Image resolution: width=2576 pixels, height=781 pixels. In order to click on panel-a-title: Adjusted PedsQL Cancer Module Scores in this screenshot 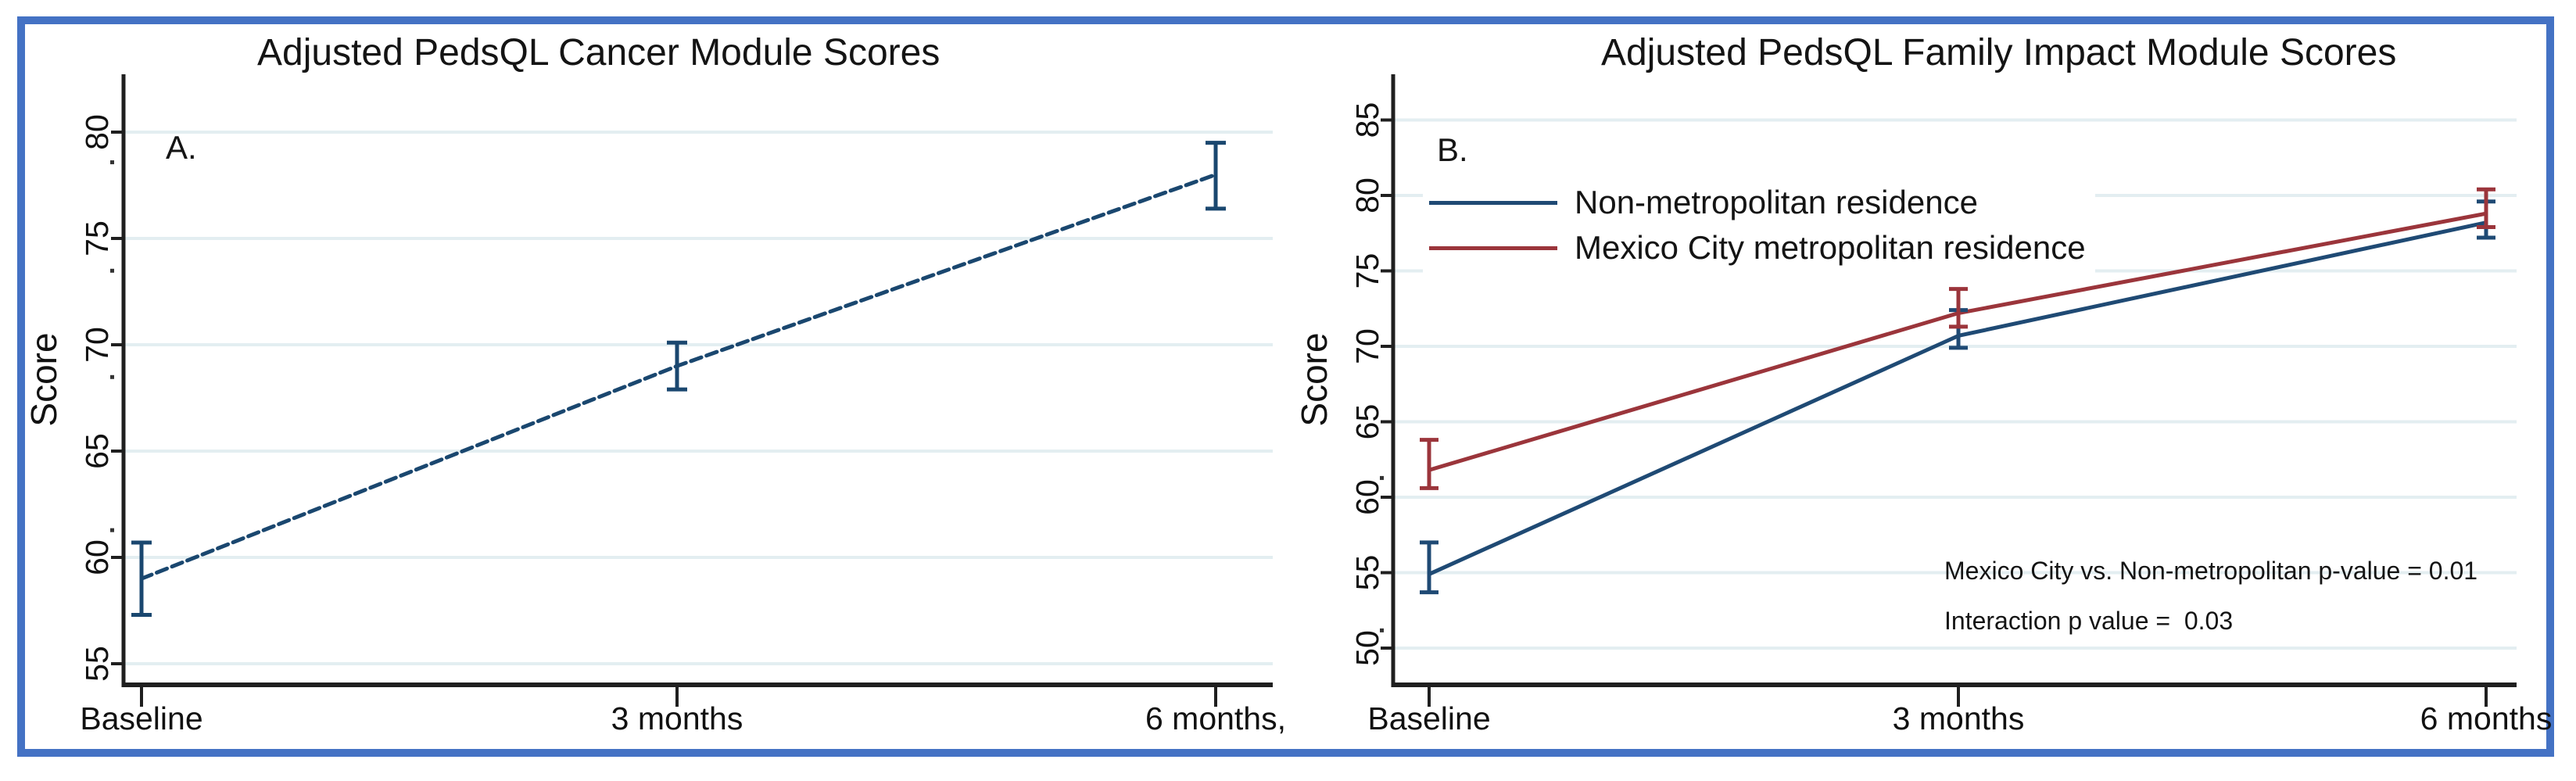, I will do `click(598, 53)`.